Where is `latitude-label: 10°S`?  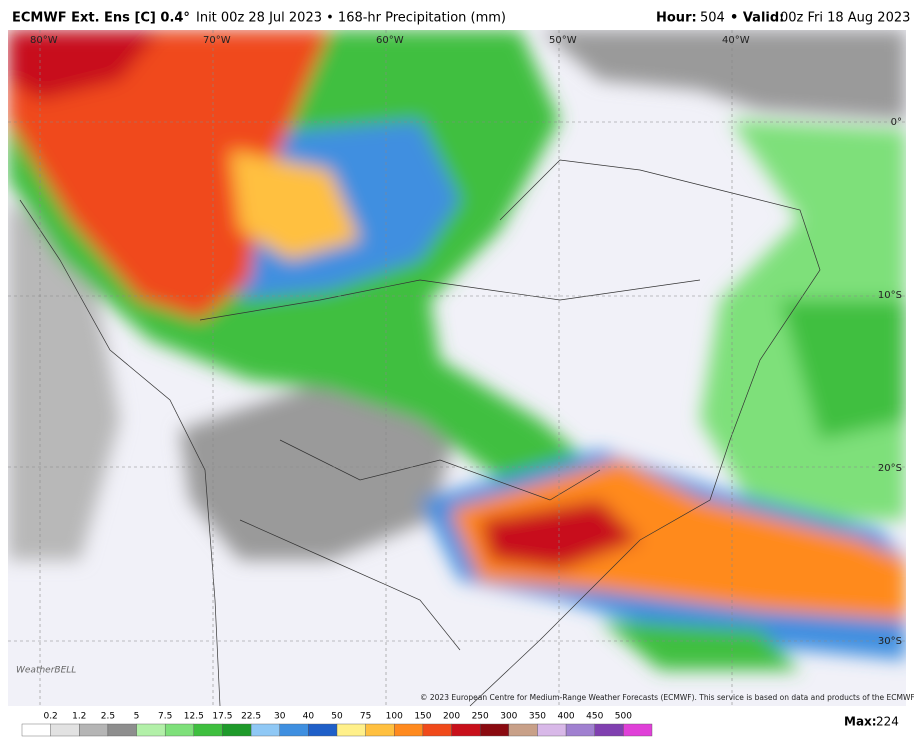 latitude-label: 10°S is located at coordinates (890, 295).